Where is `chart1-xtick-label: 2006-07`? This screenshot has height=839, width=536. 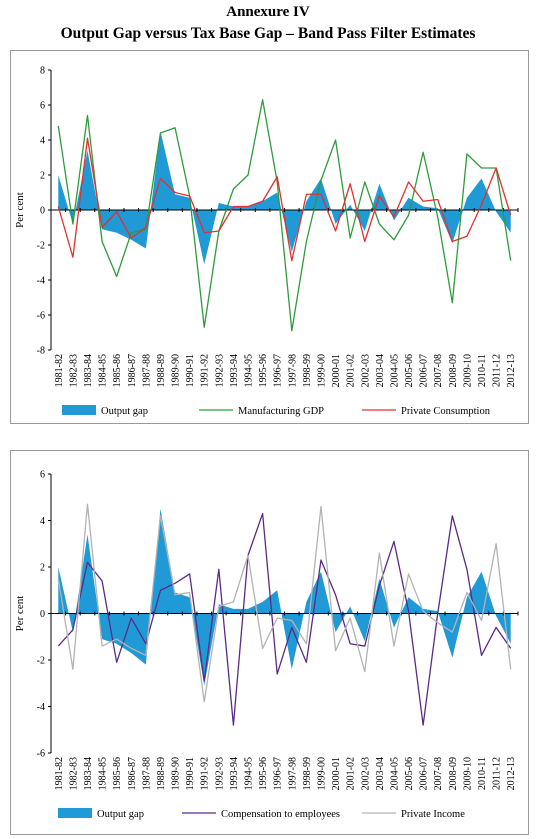 chart1-xtick-label: 2006-07 is located at coordinates (424, 370).